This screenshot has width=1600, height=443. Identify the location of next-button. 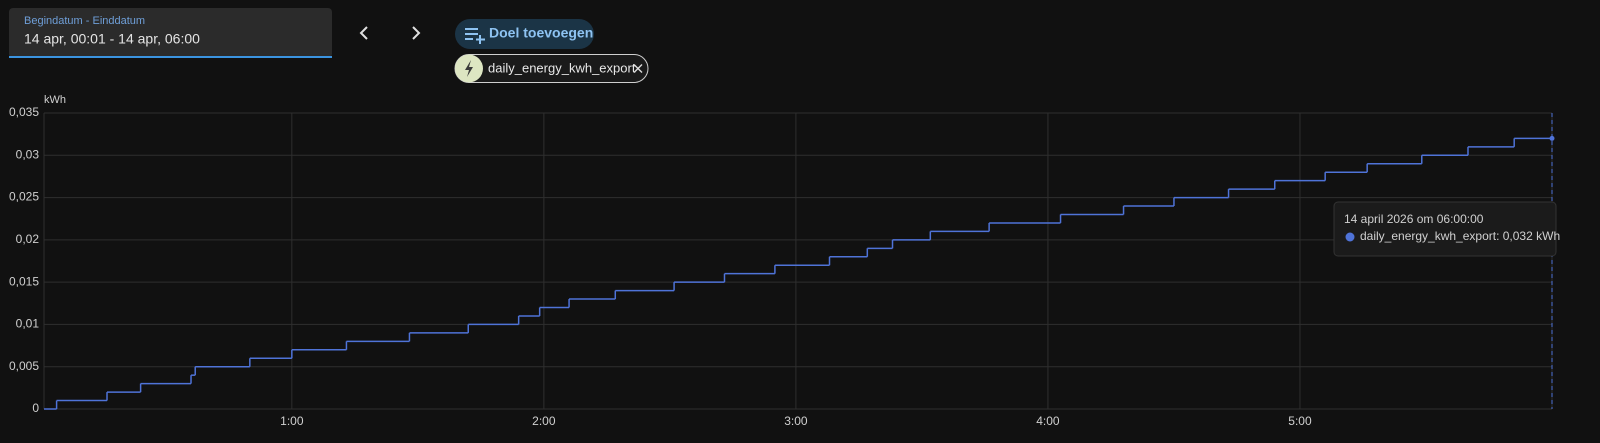
(416, 33).